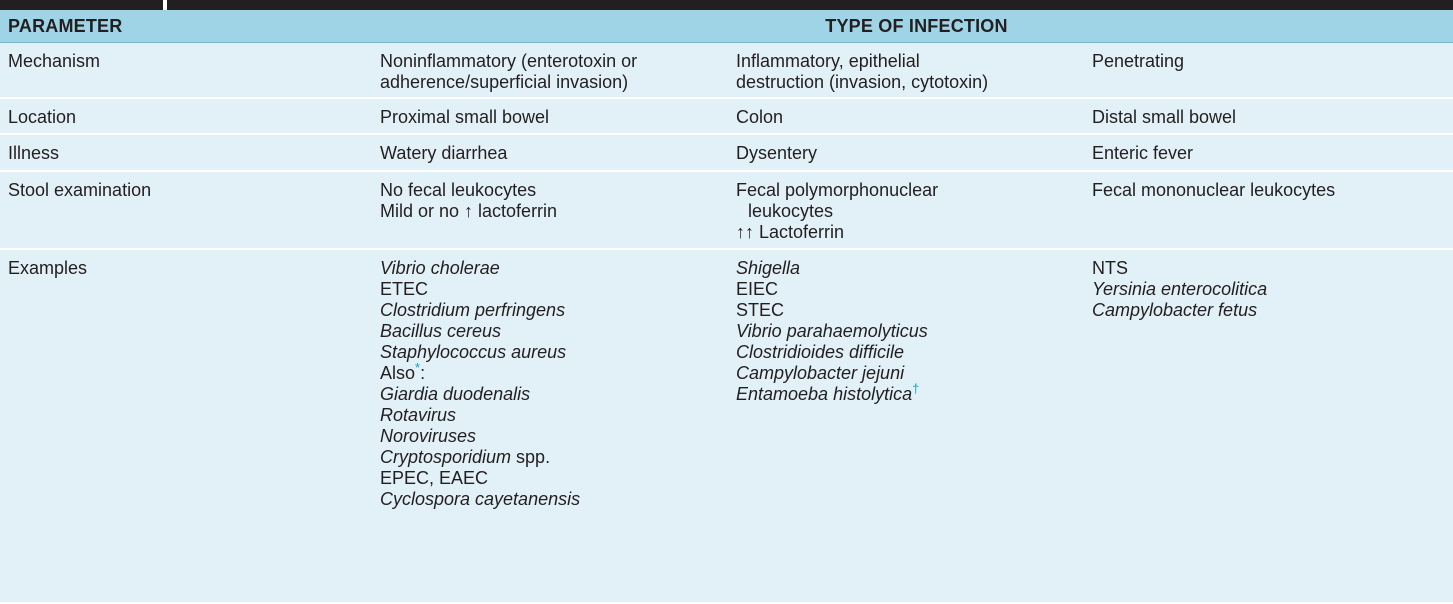  Describe the element at coordinates (726, 26) in the screenshot. I see `table-header: PARAMETER TYPE OF INFECTION` at that location.